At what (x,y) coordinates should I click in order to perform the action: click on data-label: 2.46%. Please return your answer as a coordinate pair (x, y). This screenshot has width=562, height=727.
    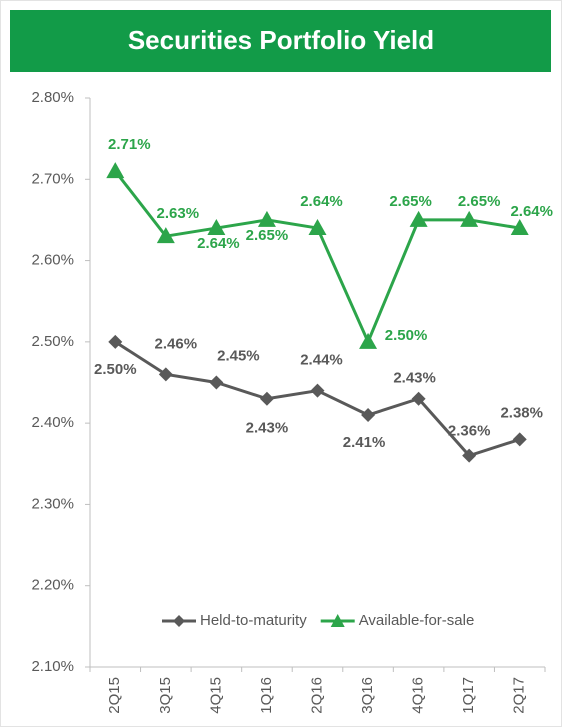
    Looking at the image, I should click on (176, 343).